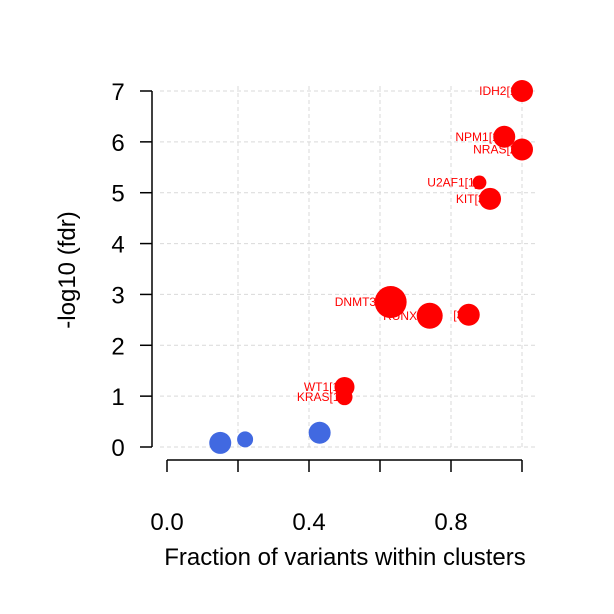 Image resolution: width=614 pixels, height=614 pixels. I want to click on y-tick-label: 3, so click(117, 295).